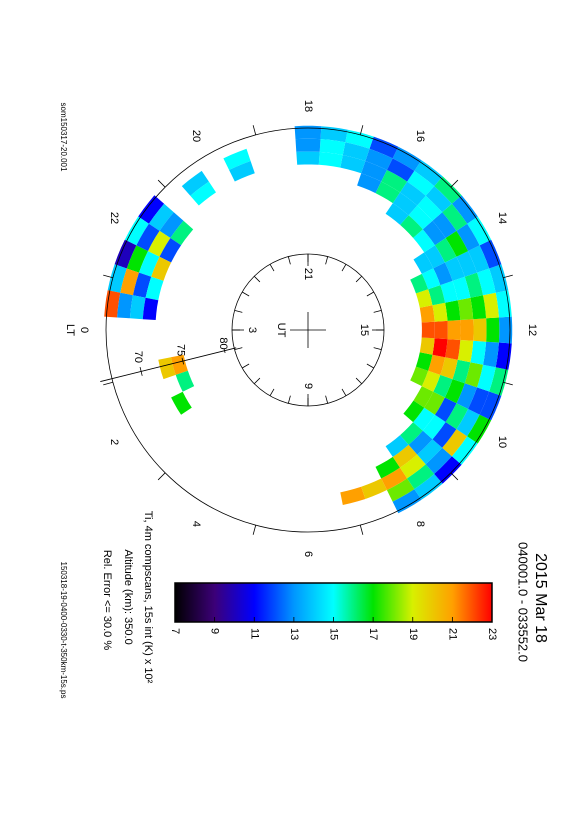  Describe the element at coordinates (223, 343) in the screenshot. I see `lat-tick-label: 80` at that location.